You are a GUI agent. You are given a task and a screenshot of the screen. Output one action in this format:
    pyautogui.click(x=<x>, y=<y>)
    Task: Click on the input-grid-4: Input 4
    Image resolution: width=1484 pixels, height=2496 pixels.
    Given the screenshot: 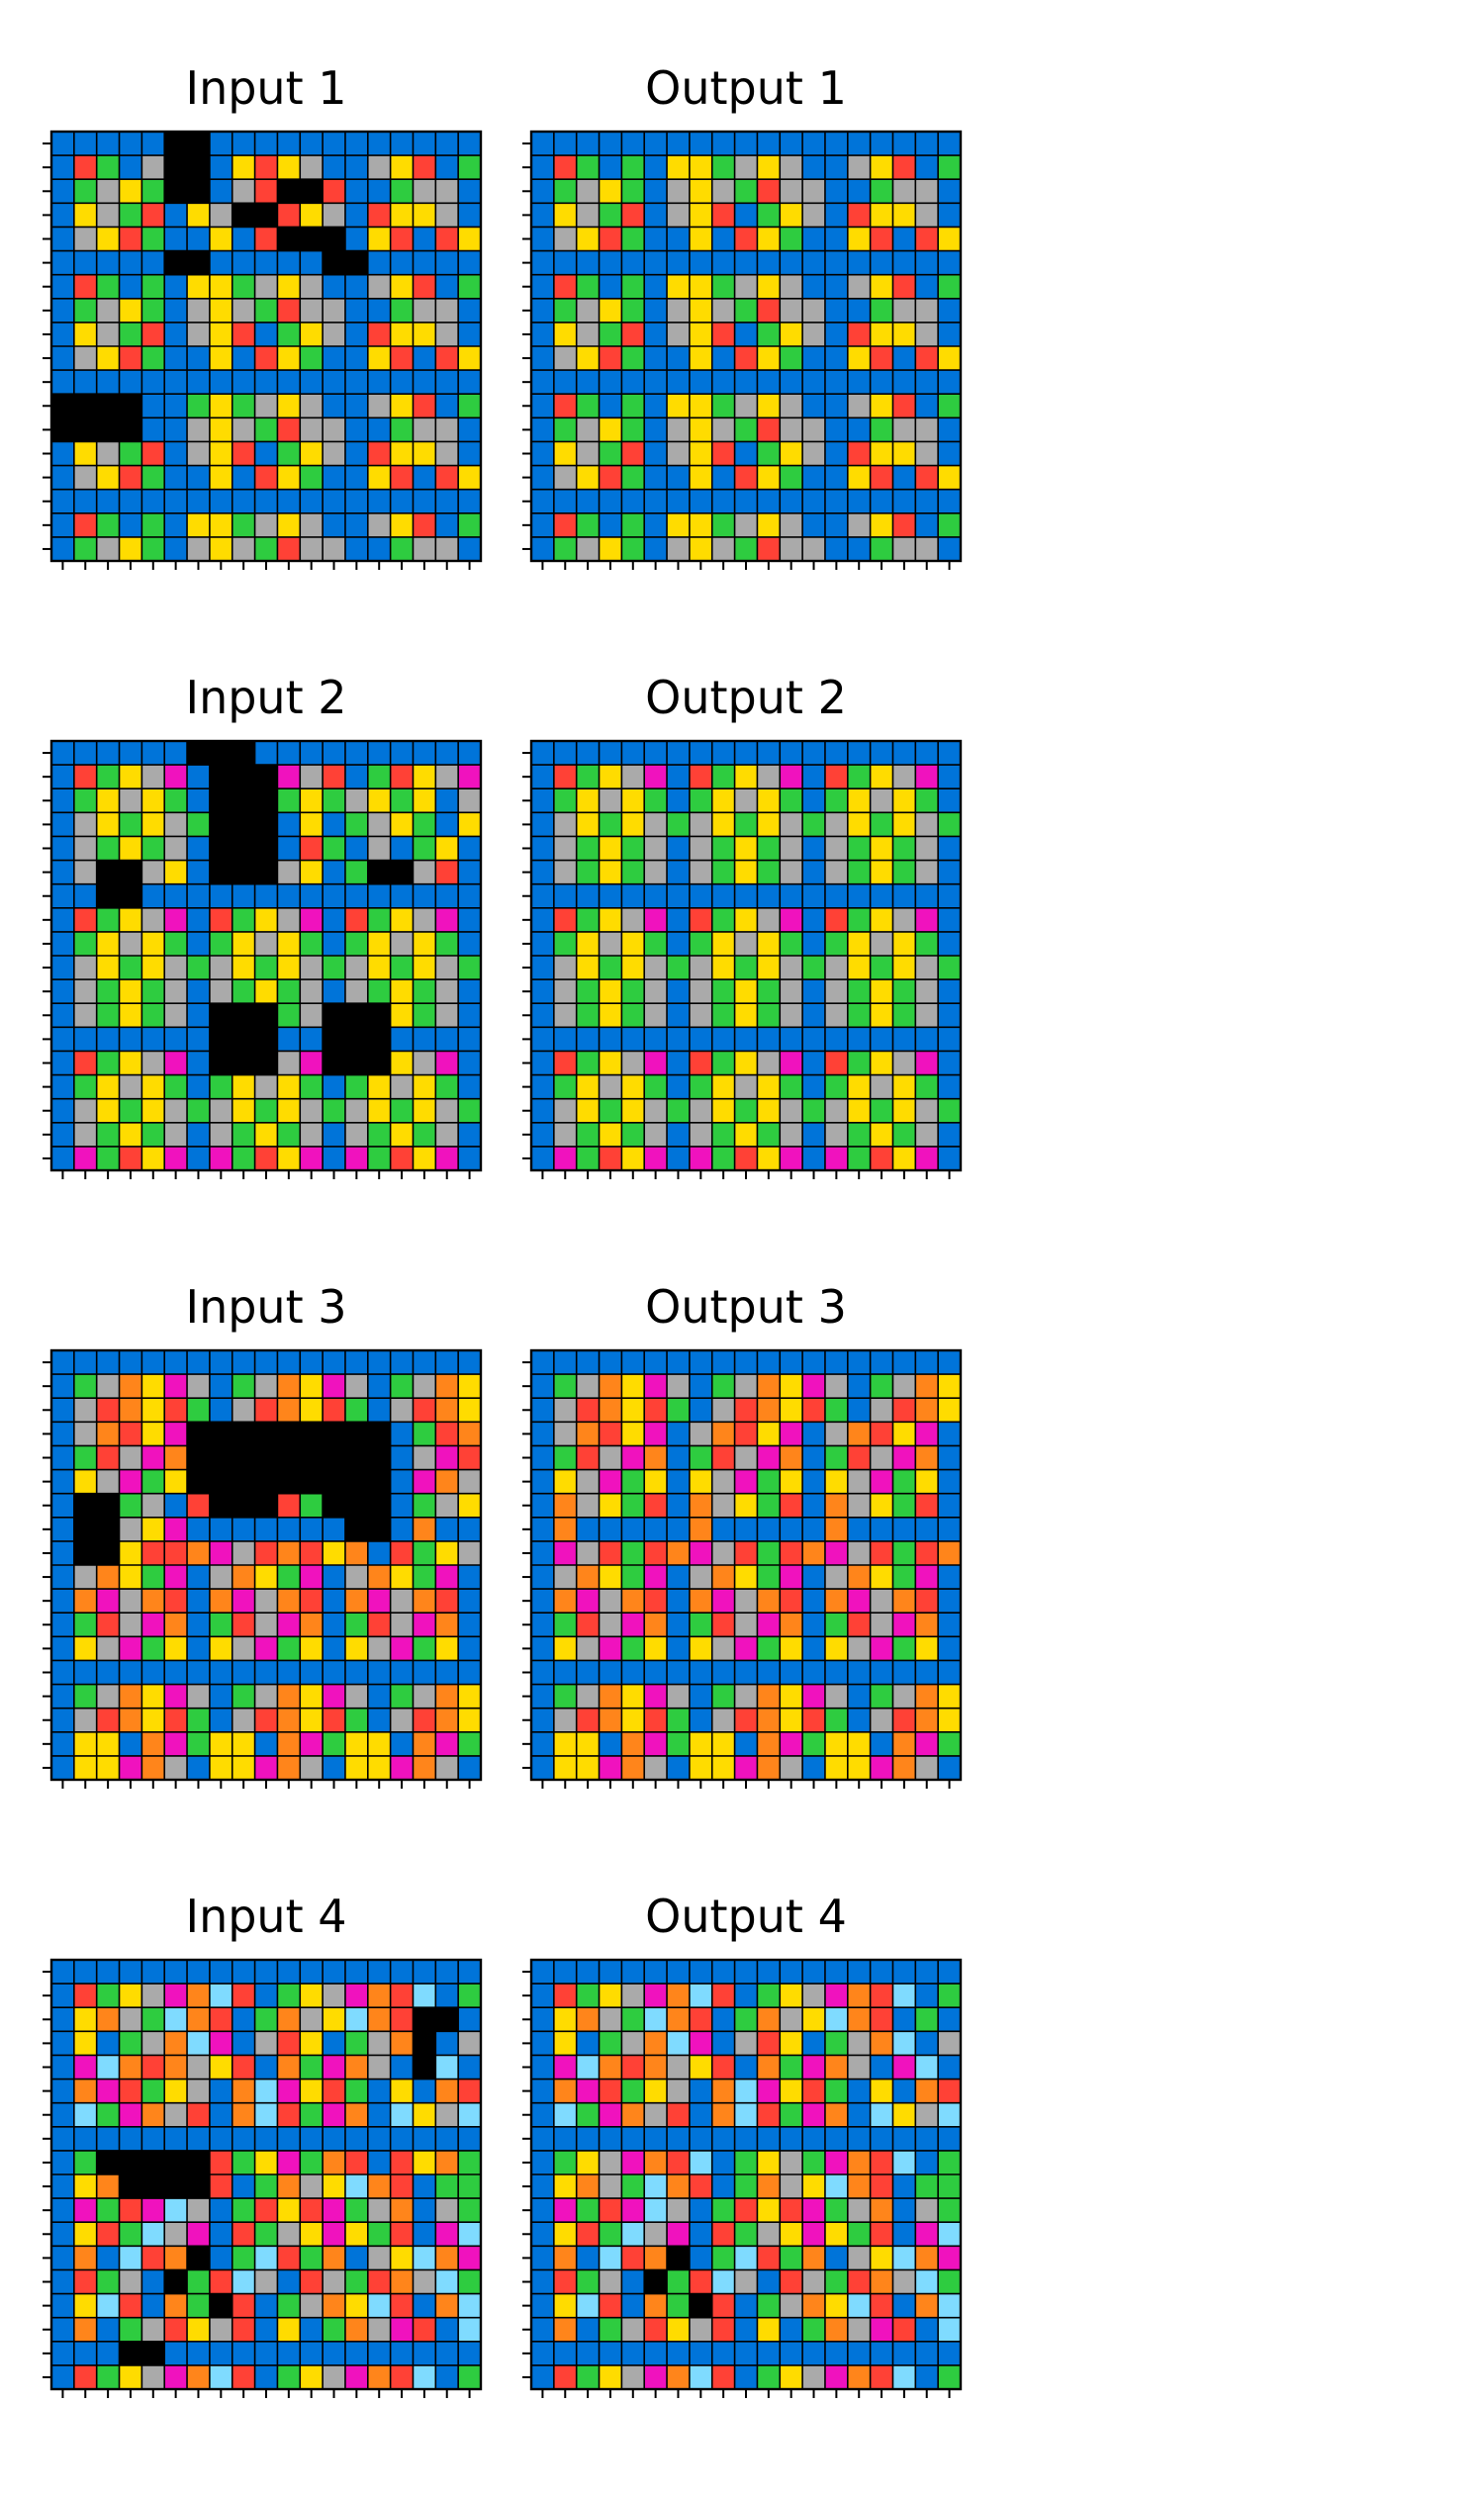 What is the action you would take?
    pyautogui.click(x=263, y=2144)
    